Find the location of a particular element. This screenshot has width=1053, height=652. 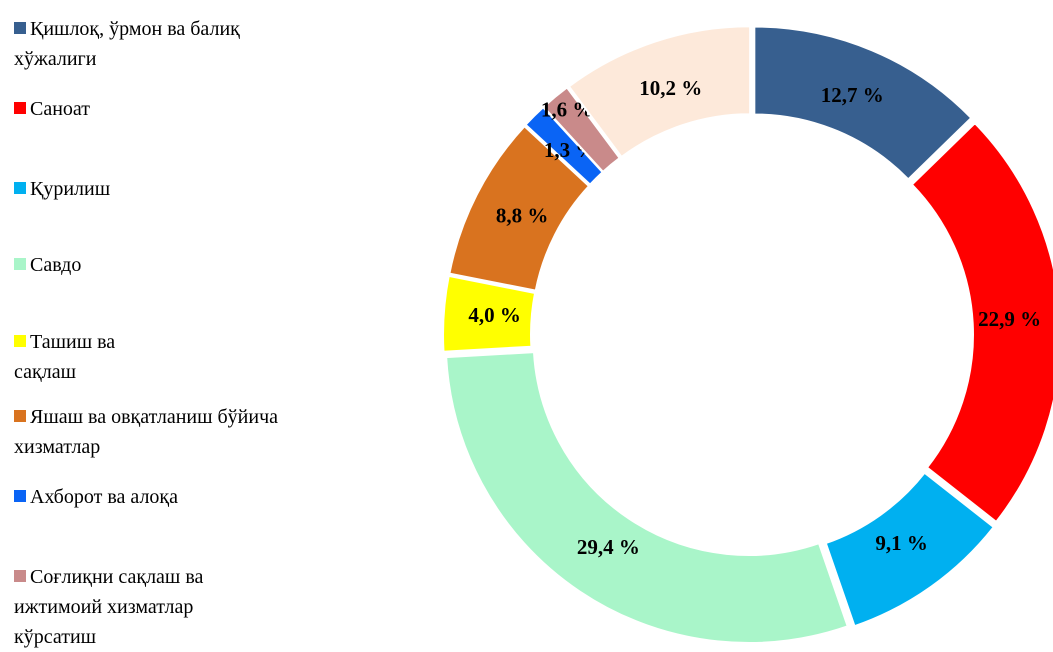

legend-label: Ахборот ва алоқа is located at coordinates (104, 497).